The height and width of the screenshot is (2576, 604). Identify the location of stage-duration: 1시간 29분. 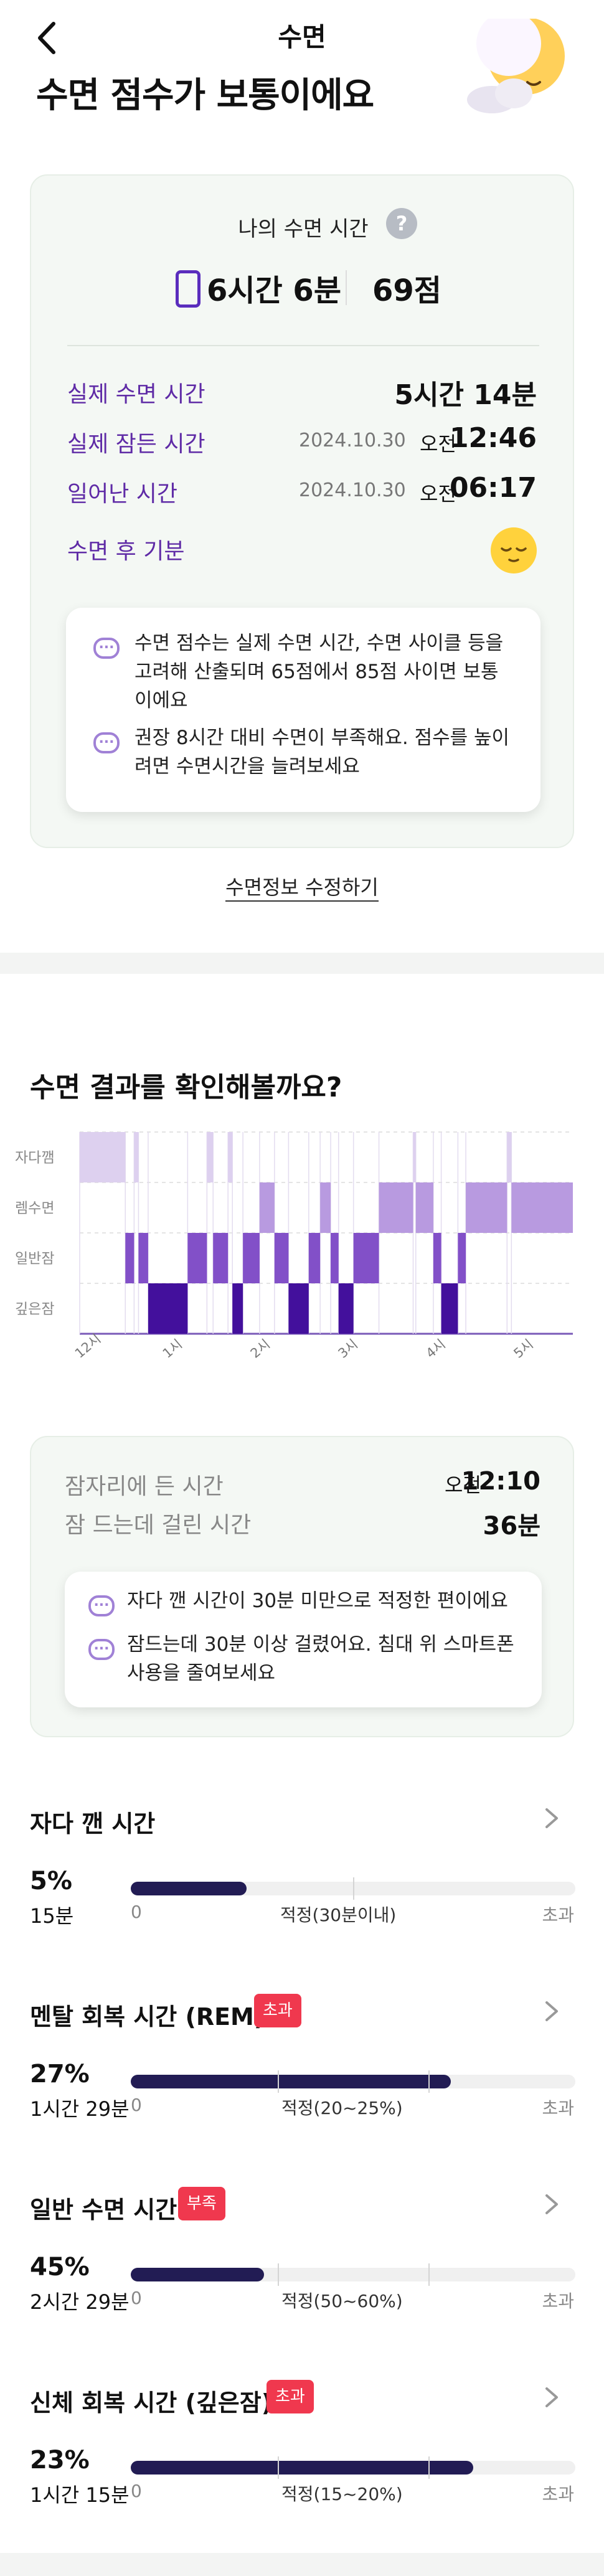
(80, 2109).